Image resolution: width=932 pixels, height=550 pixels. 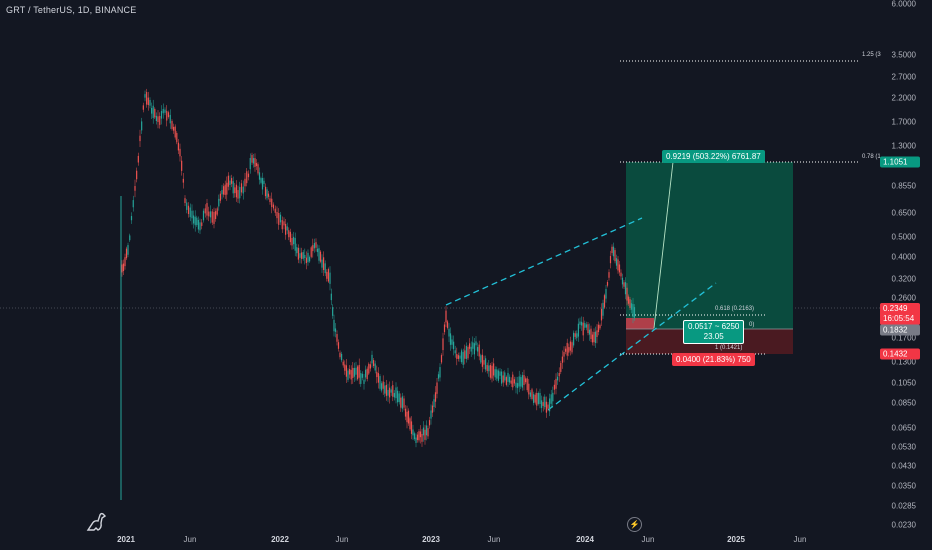 I want to click on symbol-title: GRT / TetherUS, 1D, BINANCE, so click(x=71, y=10).